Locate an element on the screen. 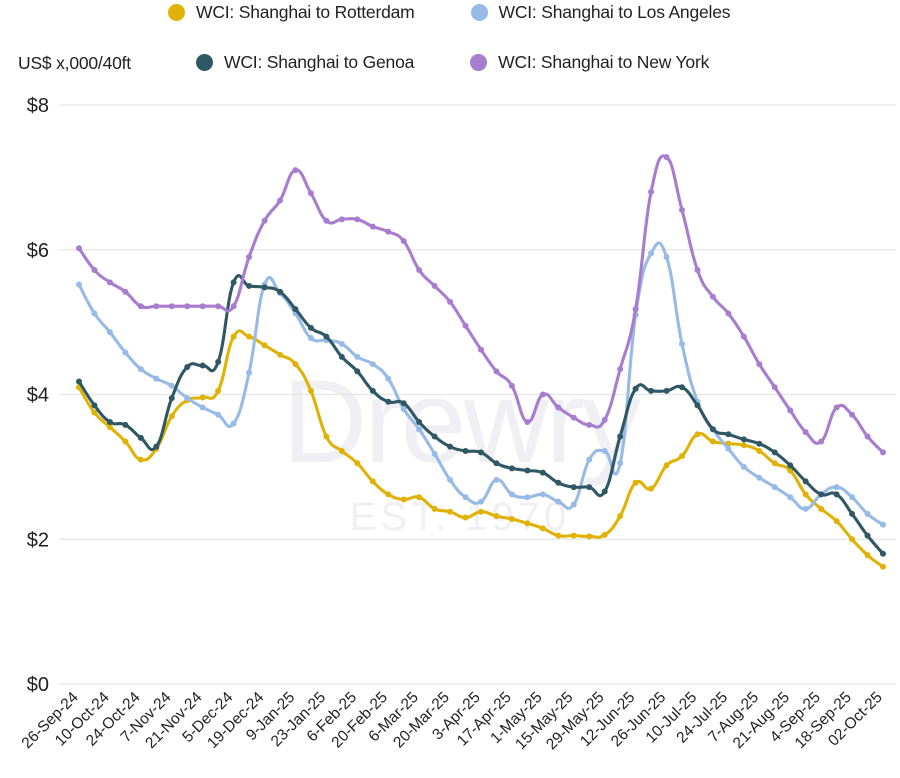 This screenshot has height=778, width=900. legend-dot-los-angeles is located at coordinates (479, 12).